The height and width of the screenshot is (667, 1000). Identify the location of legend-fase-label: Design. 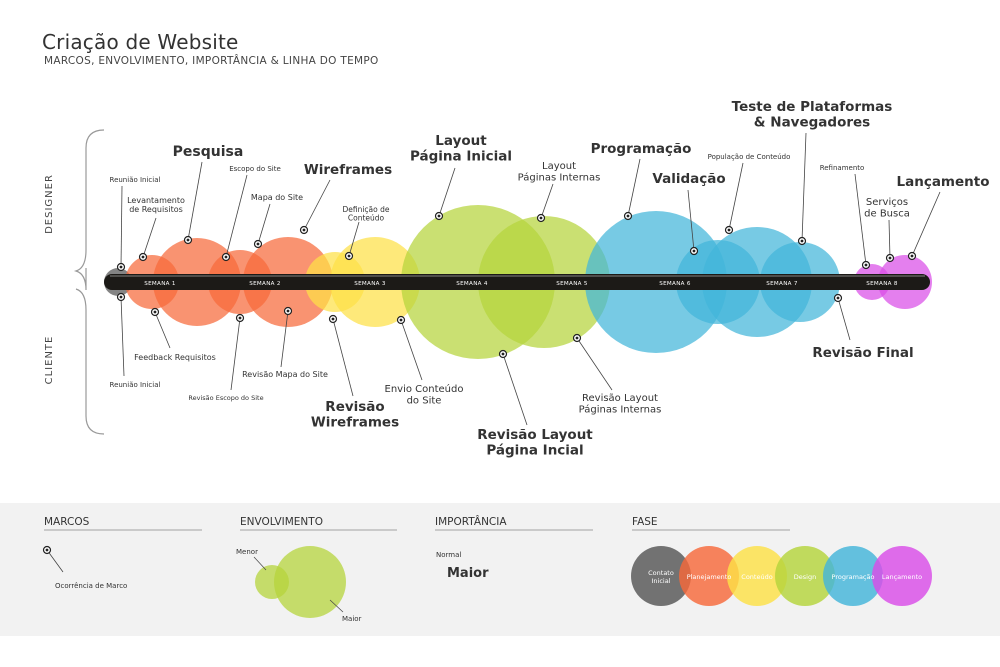
(805, 577).